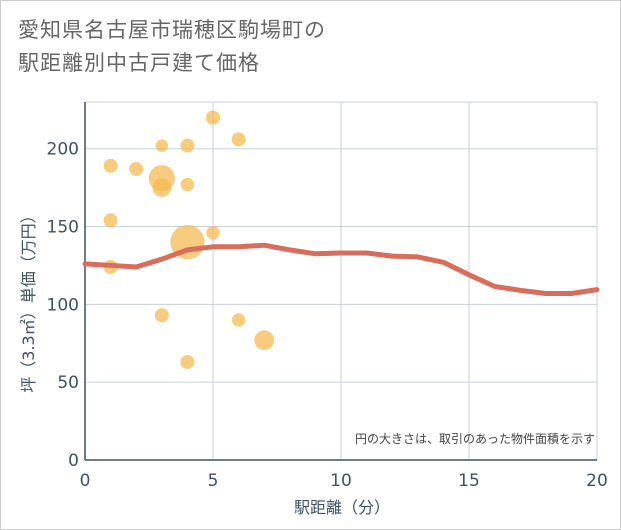 Image resolution: width=621 pixels, height=530 pixels. Describe the element at coordinates (342, 507) in the screenshot. I see `x-axis-label: 駅距離（分）` at that location.